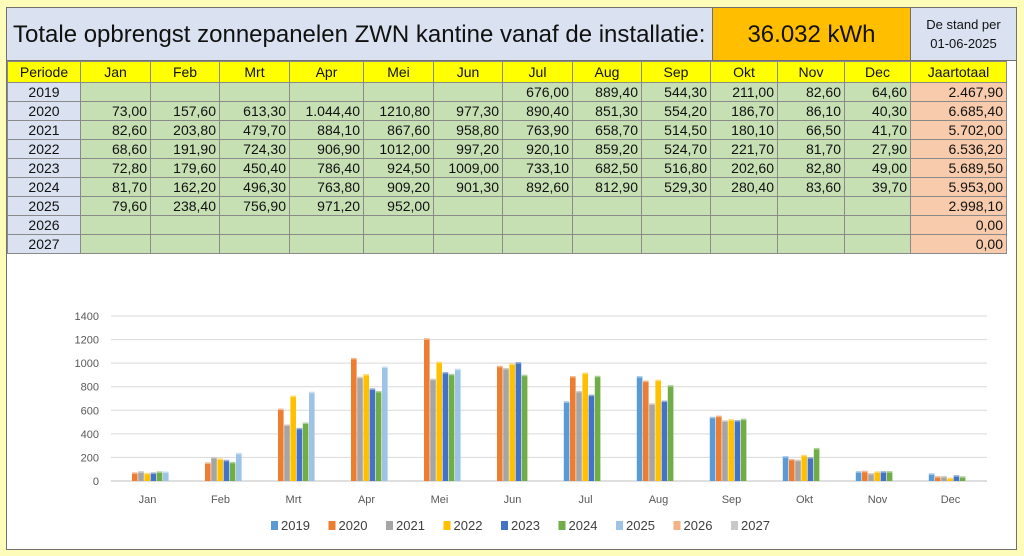 This screenshot has height=556, width=1024. I want to click on month-cell: 41,70, so click(877, 130).